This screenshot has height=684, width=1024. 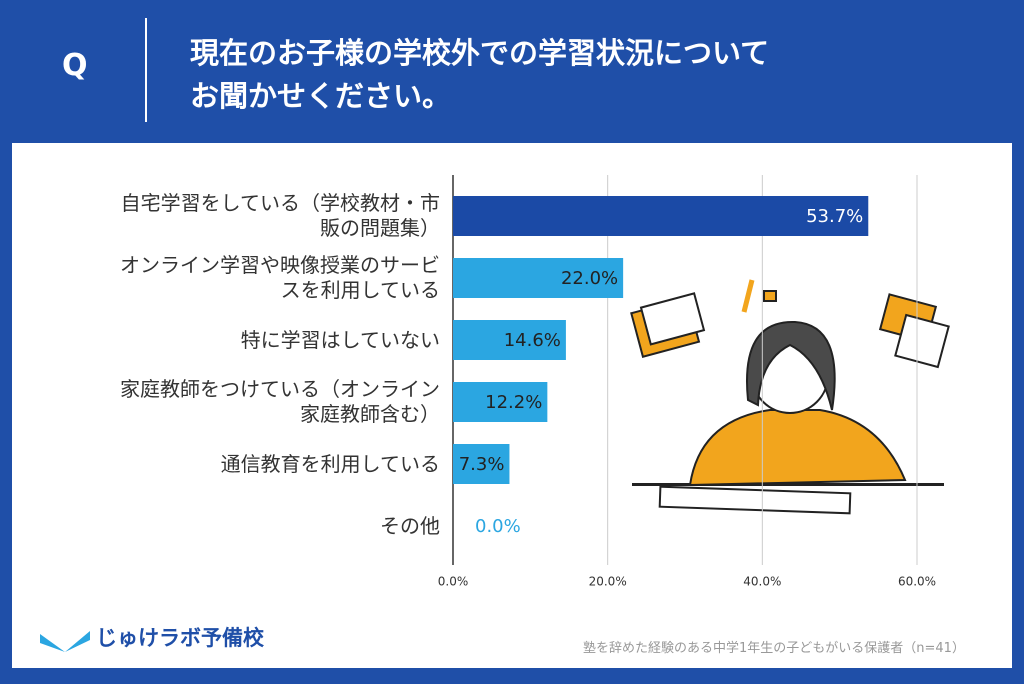 I want to click on category-label: 特に学習はしていない, so click(x=340, y=339).